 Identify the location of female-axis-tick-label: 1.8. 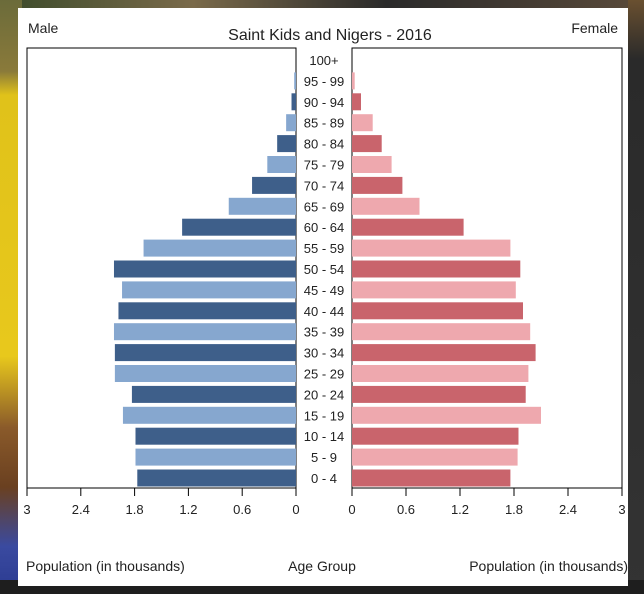
(514, 509).